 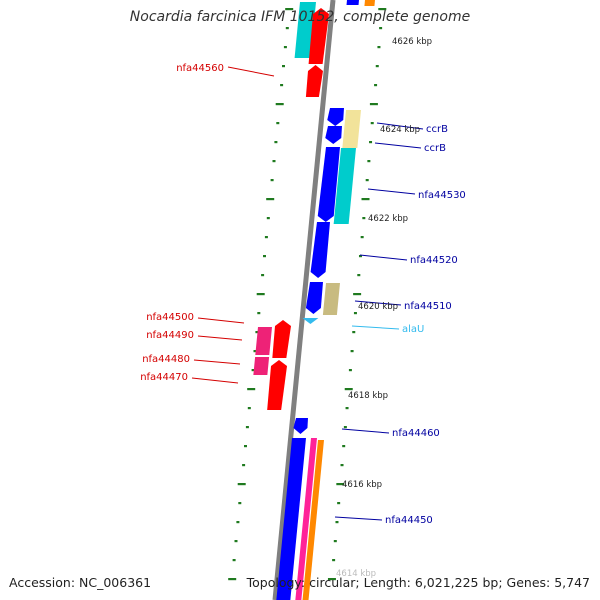 I want to click on gene-label-nfa44520: nfa44520, so click(x=434, y=260).